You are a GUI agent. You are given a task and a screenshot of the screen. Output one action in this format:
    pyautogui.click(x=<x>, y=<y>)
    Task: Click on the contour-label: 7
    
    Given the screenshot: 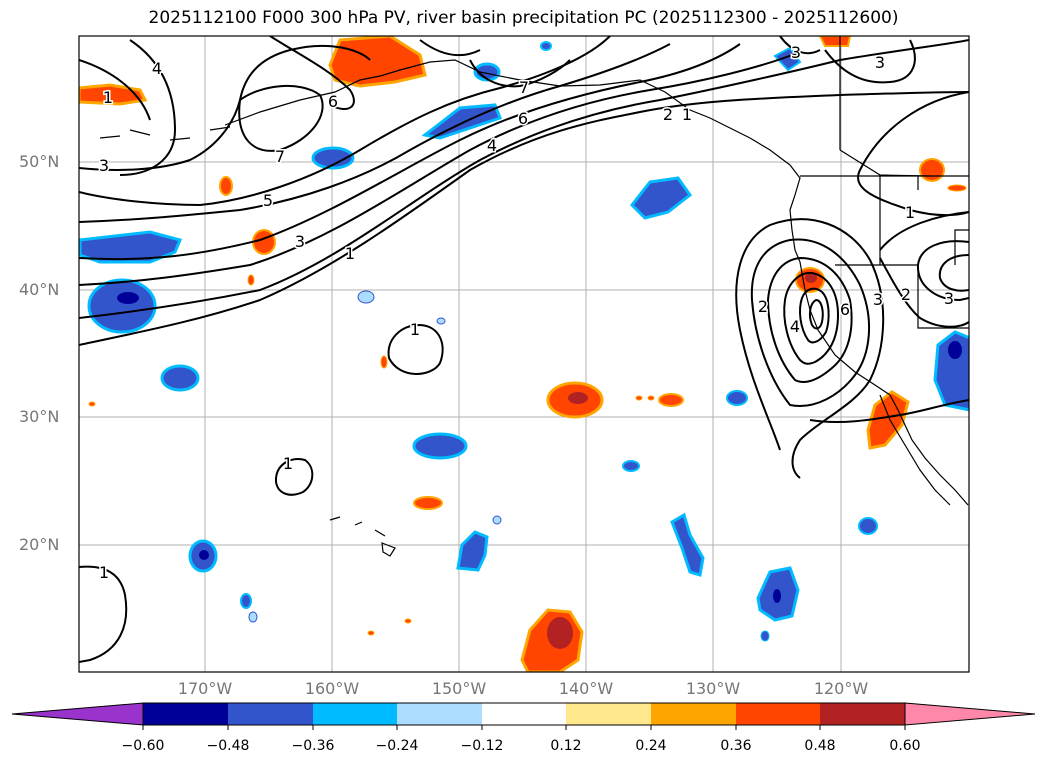 What is the action you would take?
    pyautogui.click(x=524, y=87)
    